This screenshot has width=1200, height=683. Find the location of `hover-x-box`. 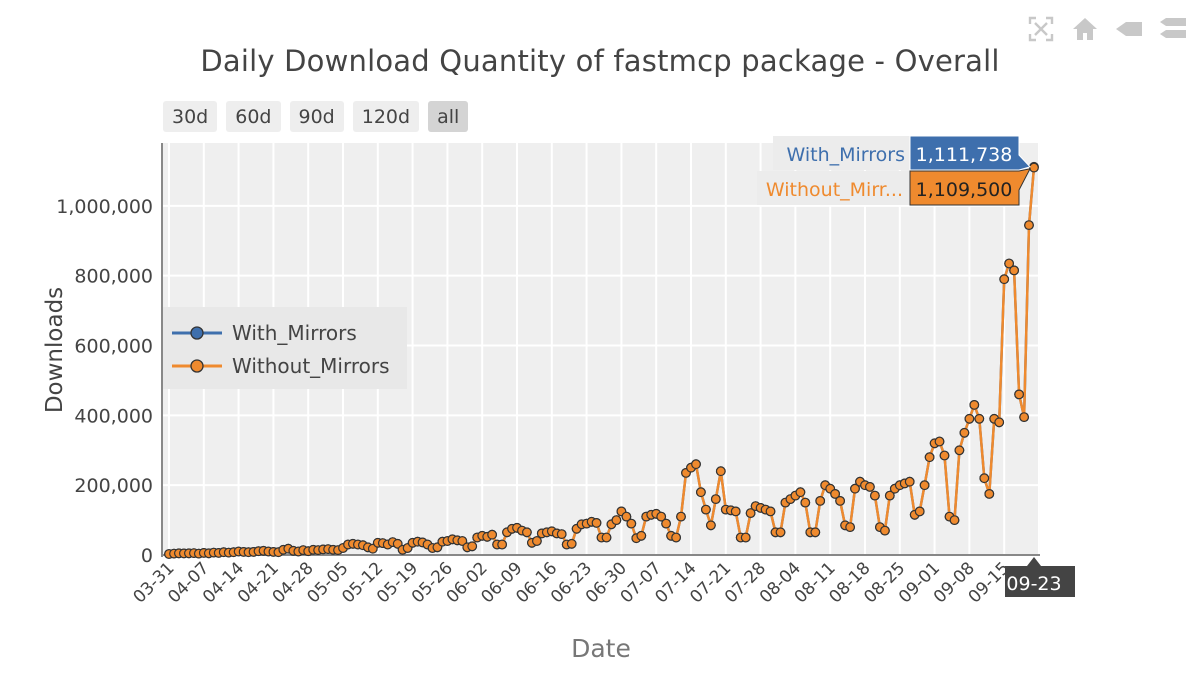

hover-x-box is located at coordinates (1040, 577).